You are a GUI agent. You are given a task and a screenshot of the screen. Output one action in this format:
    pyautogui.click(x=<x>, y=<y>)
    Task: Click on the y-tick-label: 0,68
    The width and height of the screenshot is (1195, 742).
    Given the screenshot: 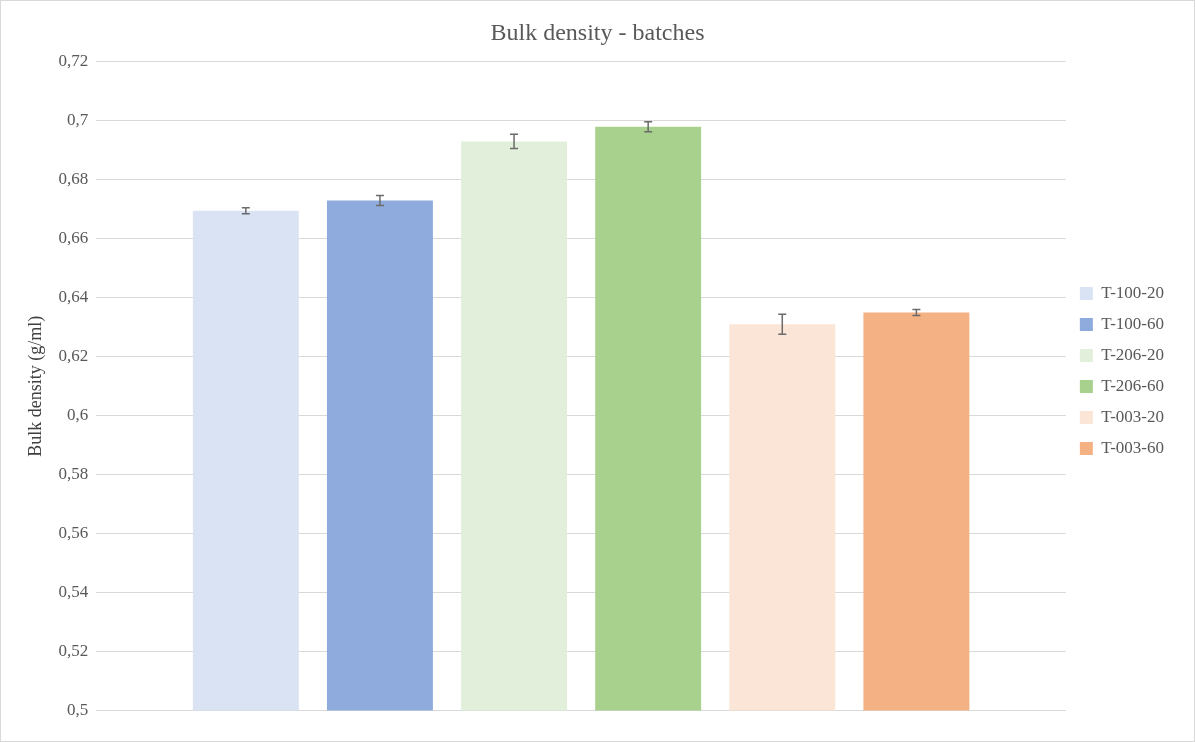 What is the action you would take?
    pyautogui.click(x=73, y=179)
    